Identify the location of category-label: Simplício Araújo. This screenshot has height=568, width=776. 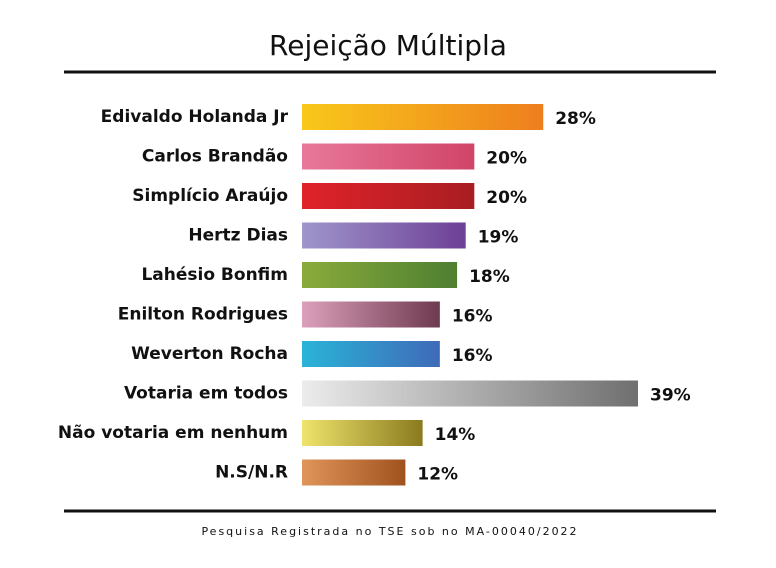
(210, 196).